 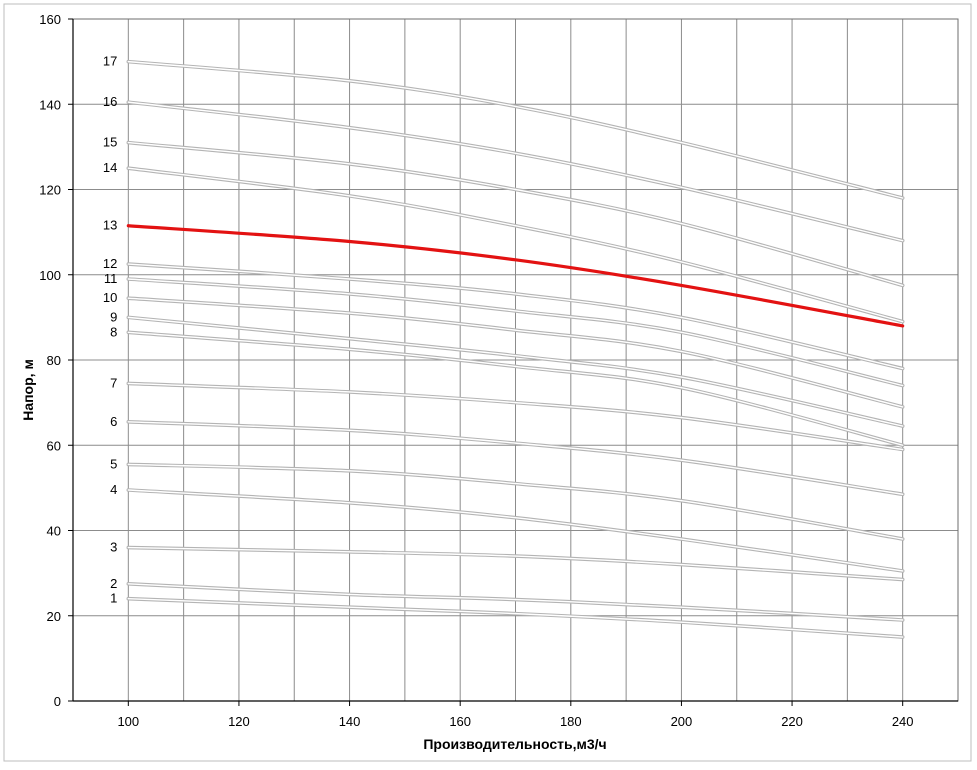 I want to click on series-label-16: 16, so click(x=110, y=101).